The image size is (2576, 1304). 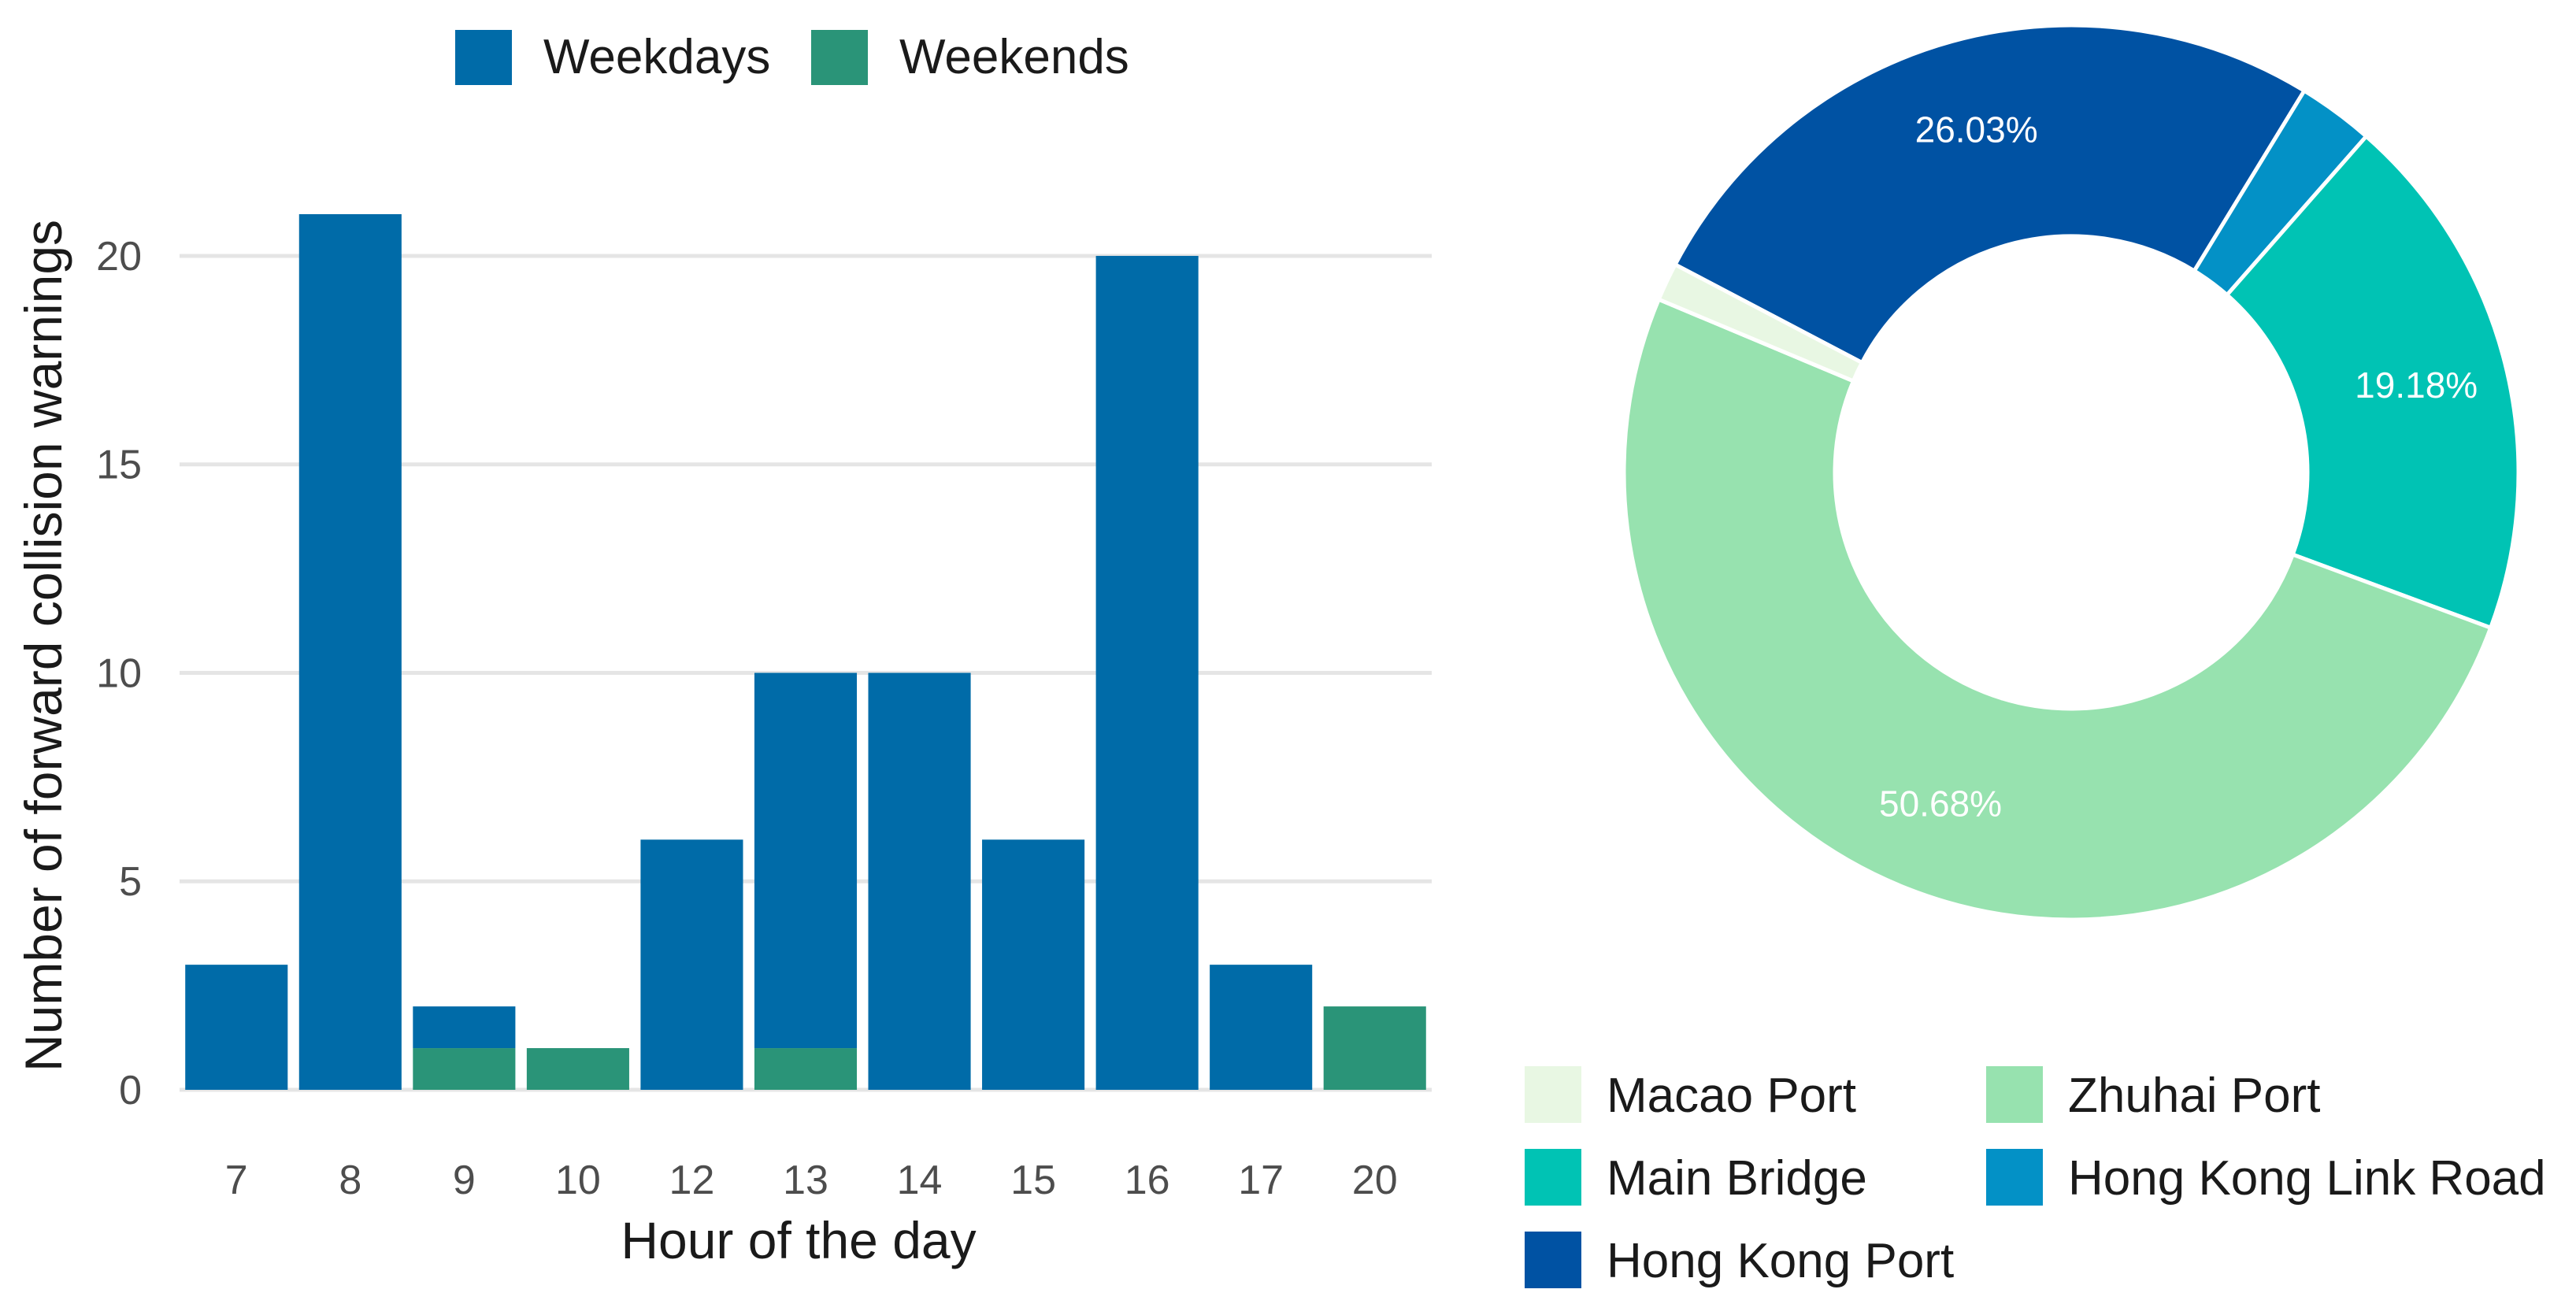 I want to click on legend-key-main-bridge, so click(x=1553, y=1178).